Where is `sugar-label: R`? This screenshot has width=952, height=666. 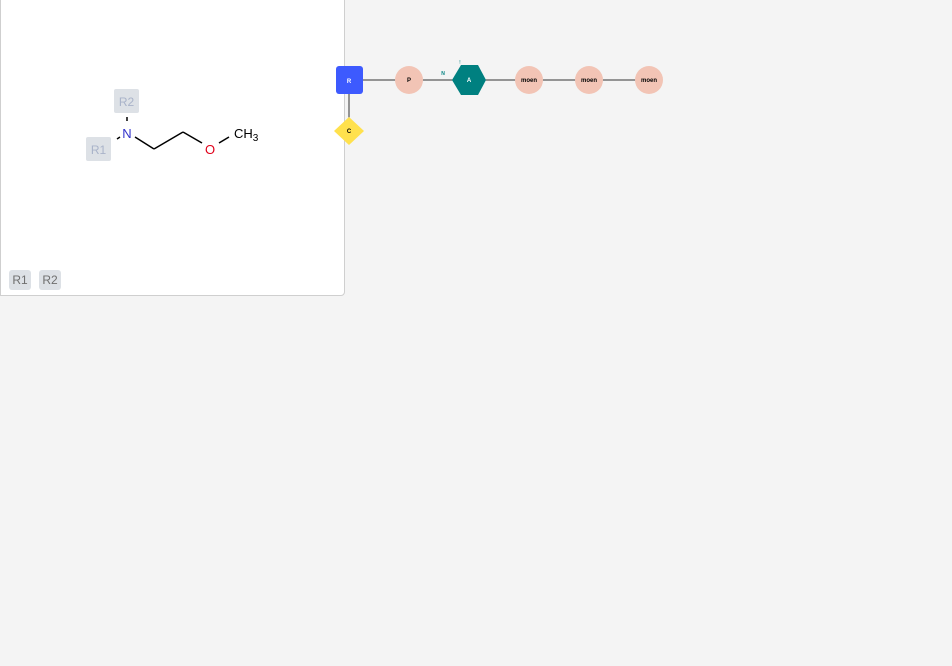 sugar-label: R is located at coordinates (349, 82).